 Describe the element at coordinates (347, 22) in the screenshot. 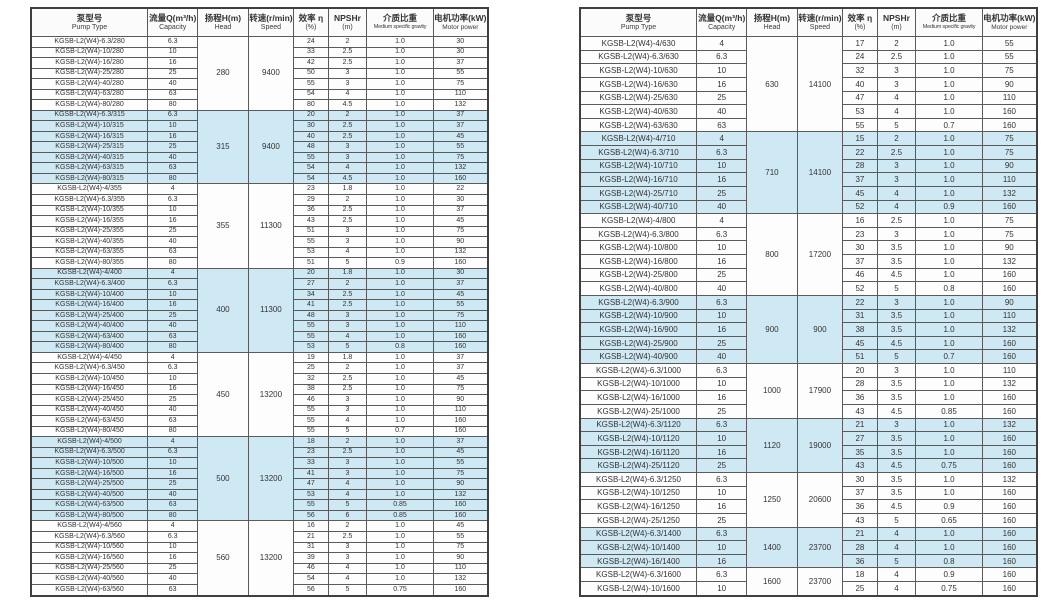

I see `column-header-npshr: NPSHr (m)` at that location.